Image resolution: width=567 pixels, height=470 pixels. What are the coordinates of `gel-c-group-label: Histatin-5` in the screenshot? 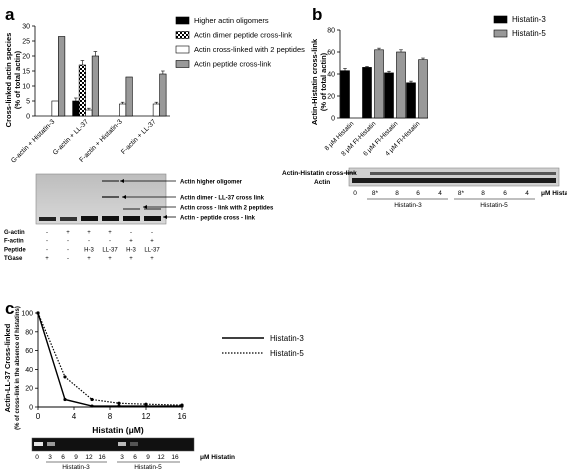 It's located at (148, 467).